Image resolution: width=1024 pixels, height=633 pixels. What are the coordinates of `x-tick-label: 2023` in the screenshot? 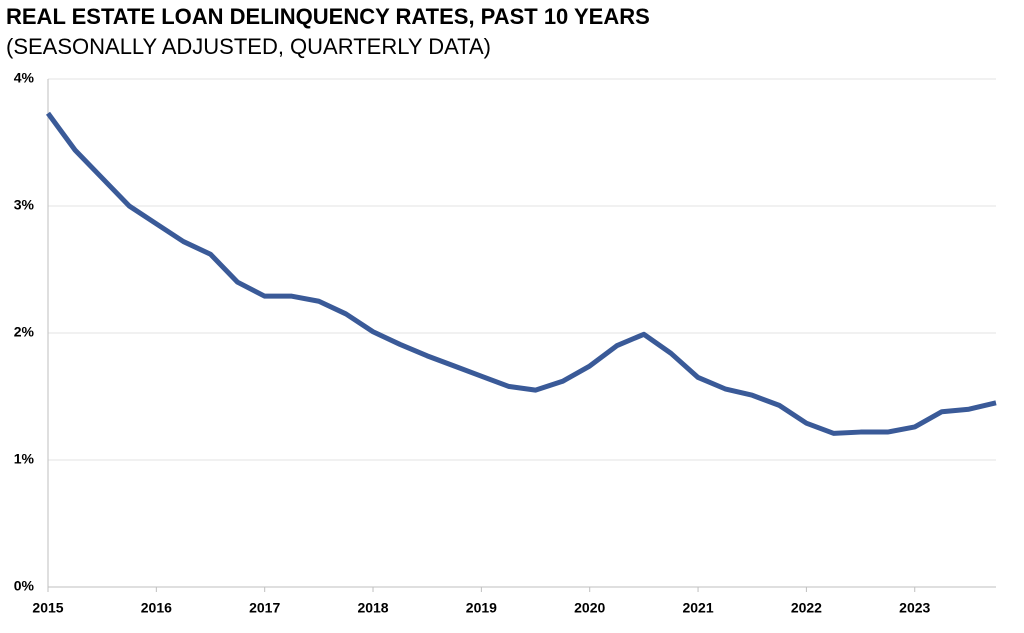 It's located at (914, 608).